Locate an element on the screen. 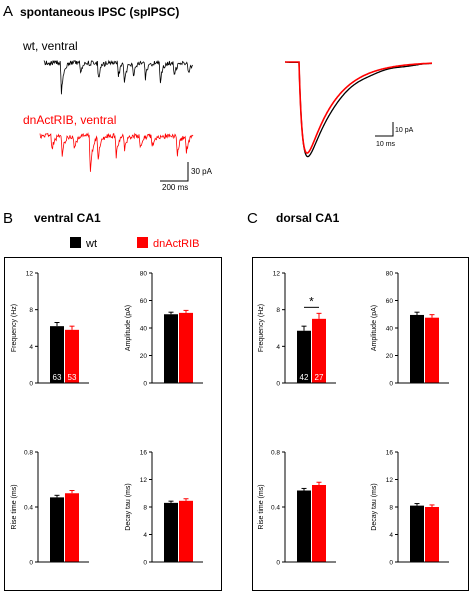  chart-5: 0 4 8 12 Frequency (Hz) 42 27 * is located at coordinates (297, 329).